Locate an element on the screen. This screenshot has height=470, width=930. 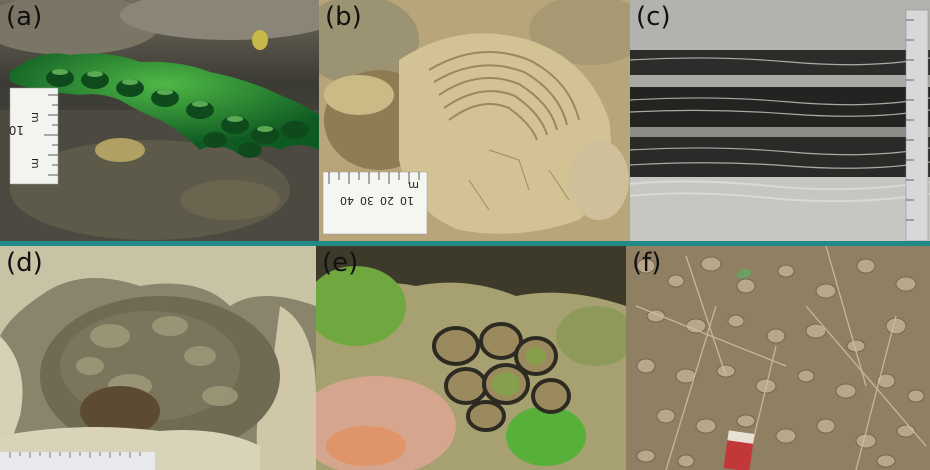
panel-label-f: (f) is located at coordinates (647, 263).